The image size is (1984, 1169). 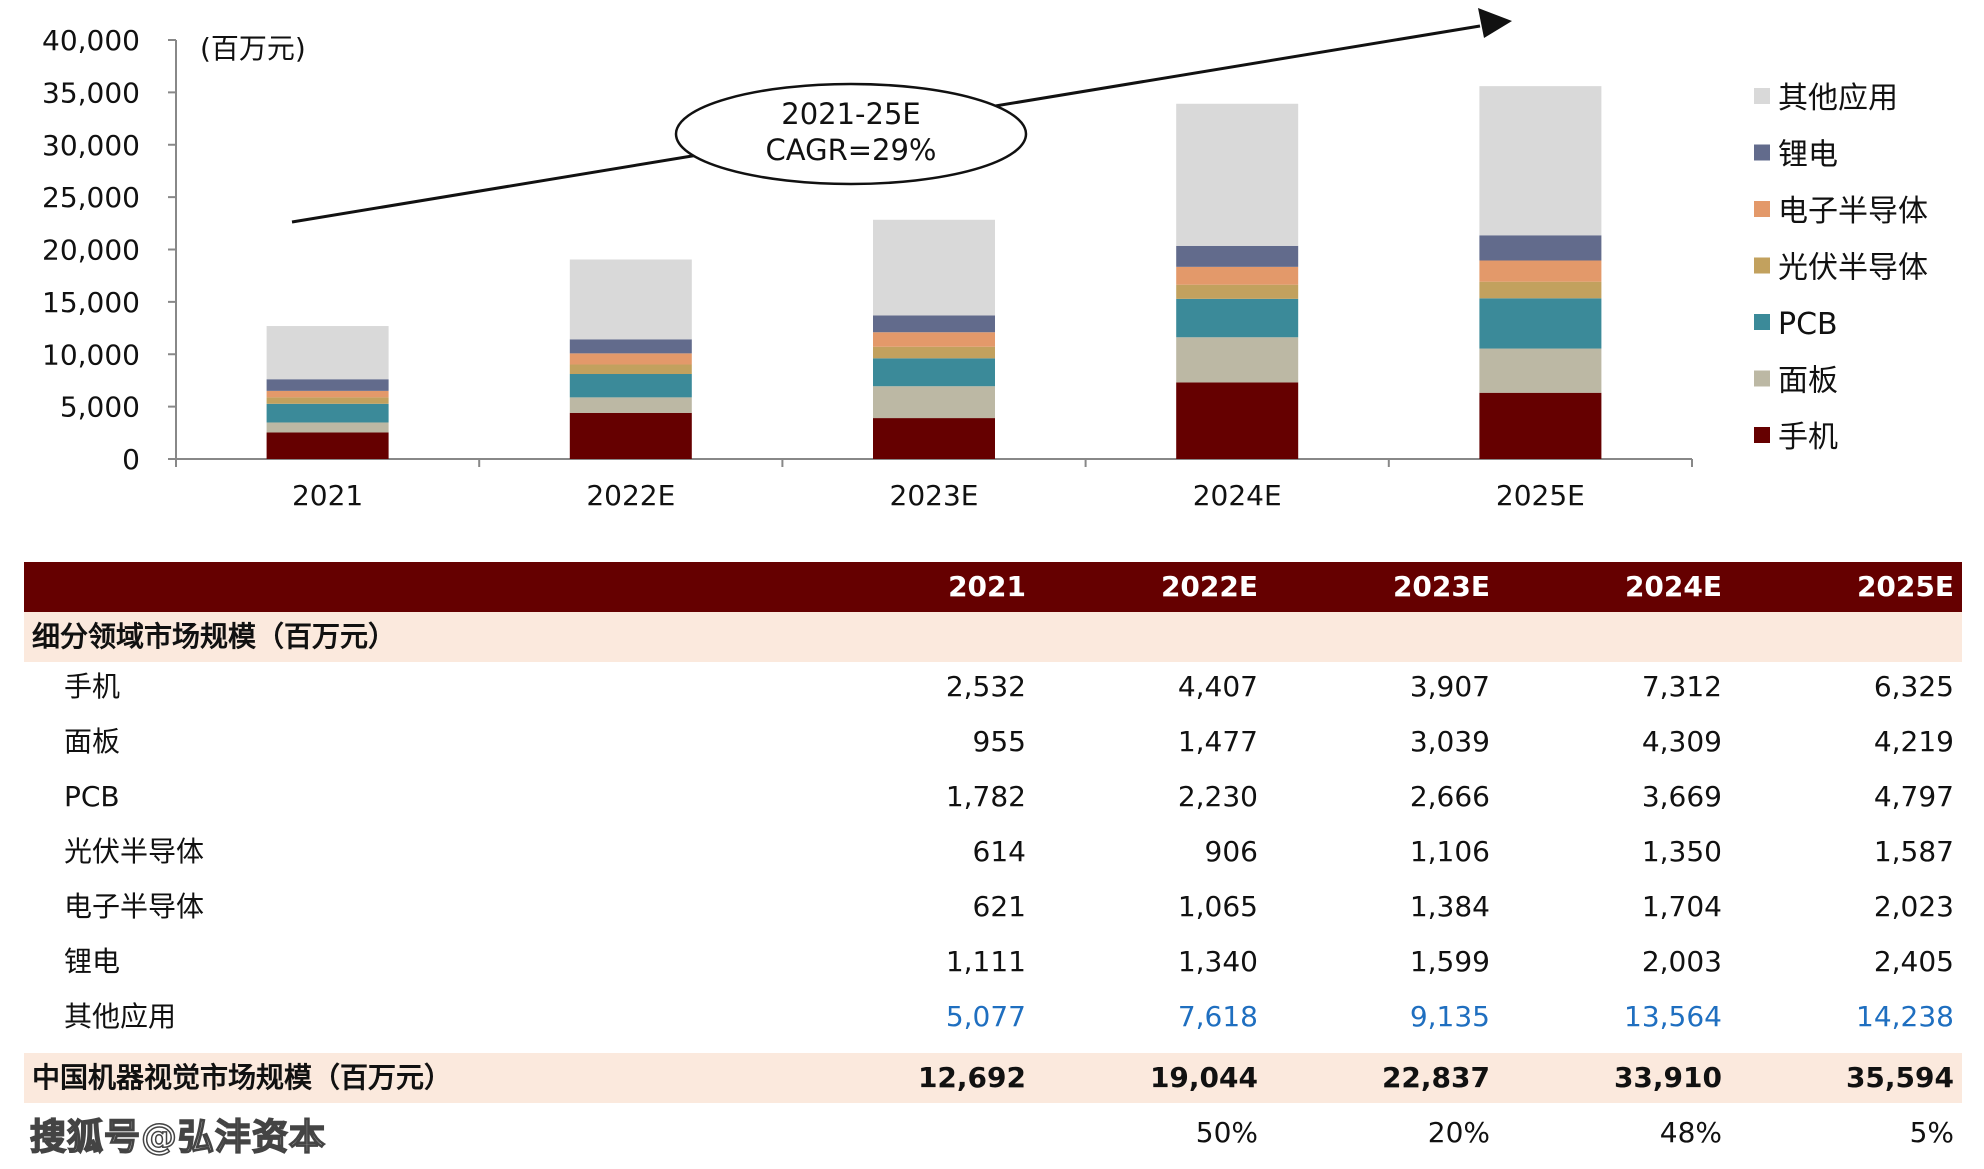 I want to click on table-cell, so click(x=926, y=1133).